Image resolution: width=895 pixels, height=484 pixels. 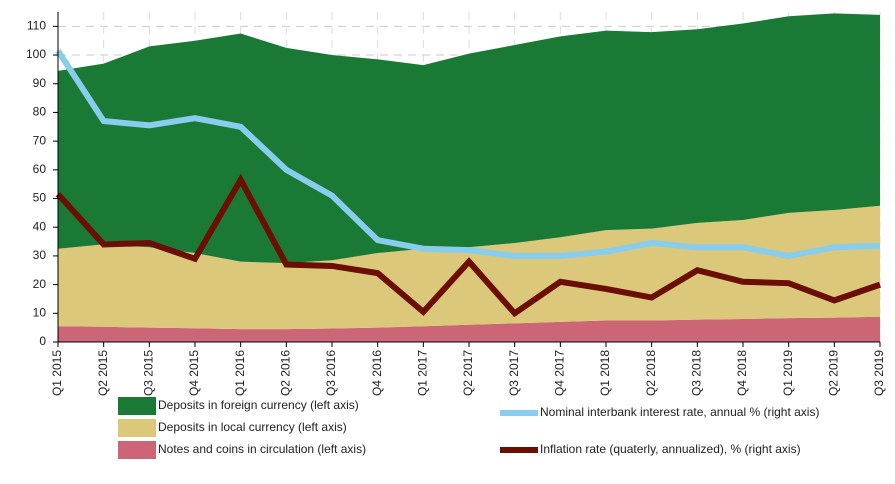 I want to click on legend-label: Deposits in local currency (left axis), so click(x=252, y=427).